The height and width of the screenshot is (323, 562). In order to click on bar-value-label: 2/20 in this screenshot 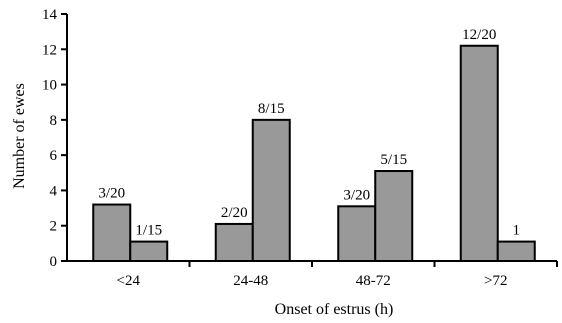, I will do `click(234, 213)`.